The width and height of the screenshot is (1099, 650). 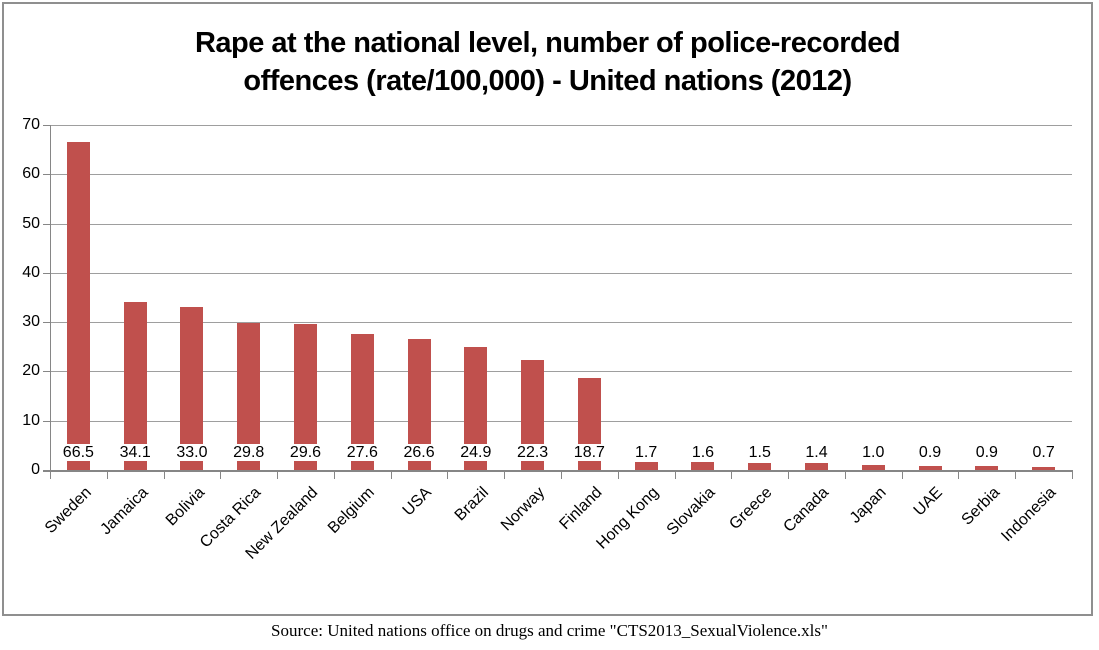 What do you see at coordinates (1043, 468) in the screenshot?
I see `bar-indonesia` at bounding box center [1043, 468].